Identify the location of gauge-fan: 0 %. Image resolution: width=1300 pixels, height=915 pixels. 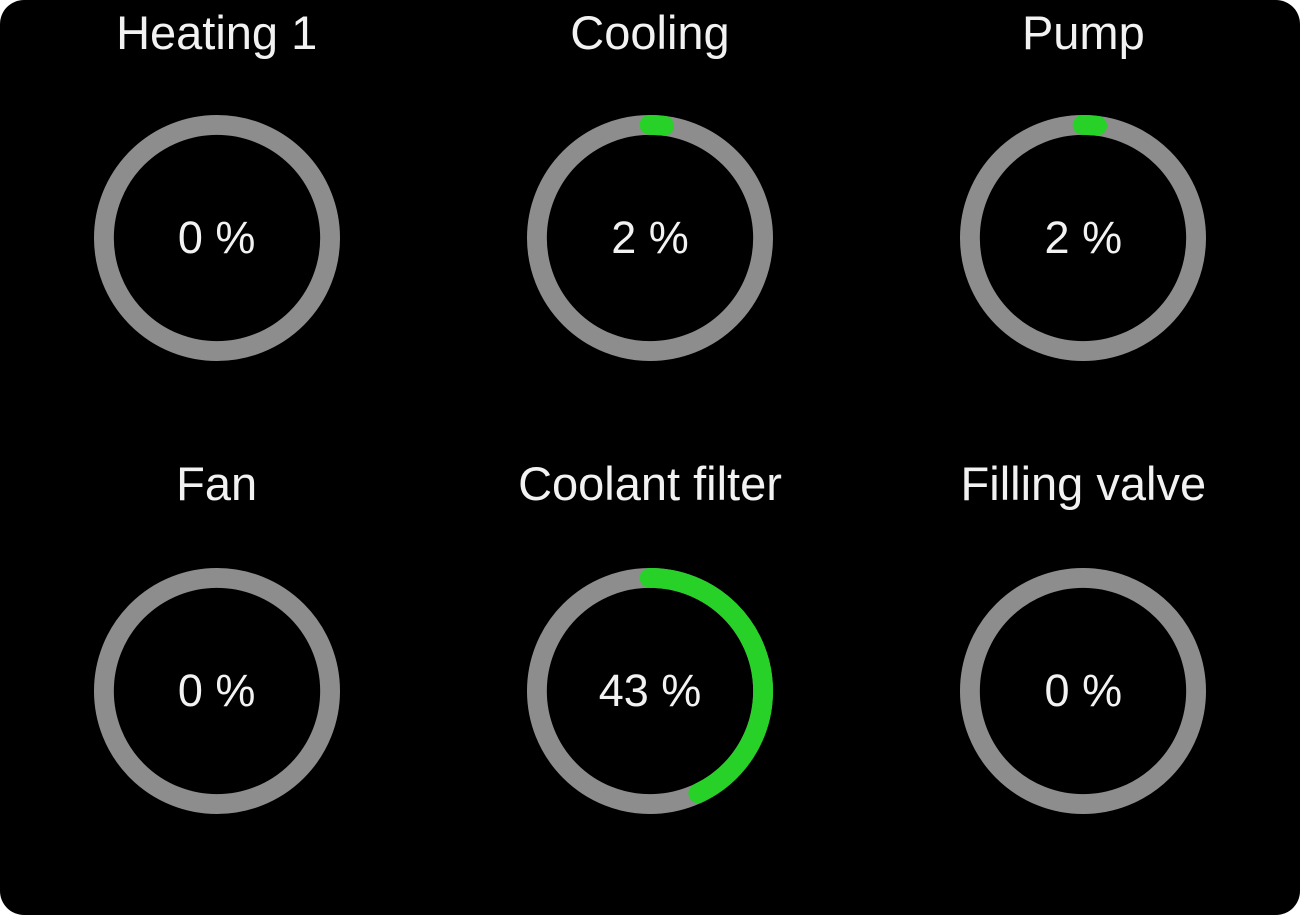
(217, 691).